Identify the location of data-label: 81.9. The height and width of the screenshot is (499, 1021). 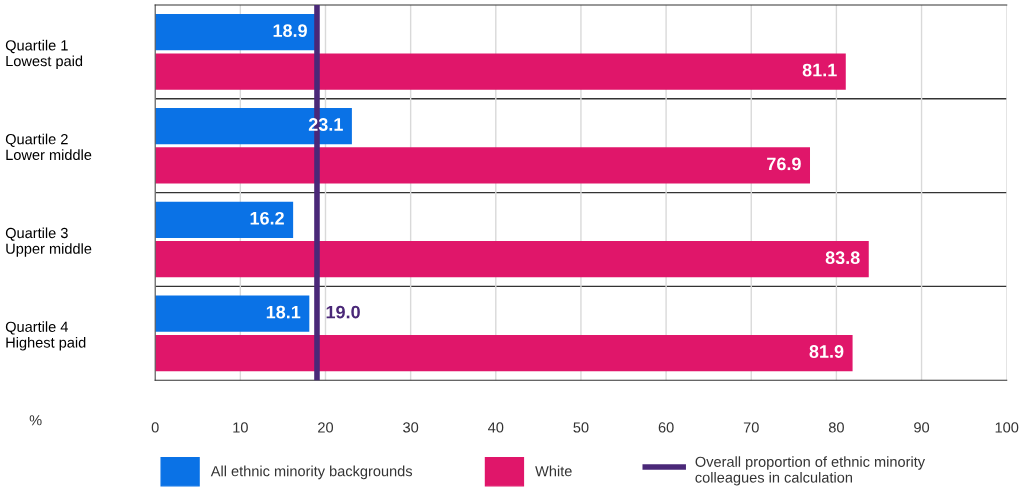
(826, 351).